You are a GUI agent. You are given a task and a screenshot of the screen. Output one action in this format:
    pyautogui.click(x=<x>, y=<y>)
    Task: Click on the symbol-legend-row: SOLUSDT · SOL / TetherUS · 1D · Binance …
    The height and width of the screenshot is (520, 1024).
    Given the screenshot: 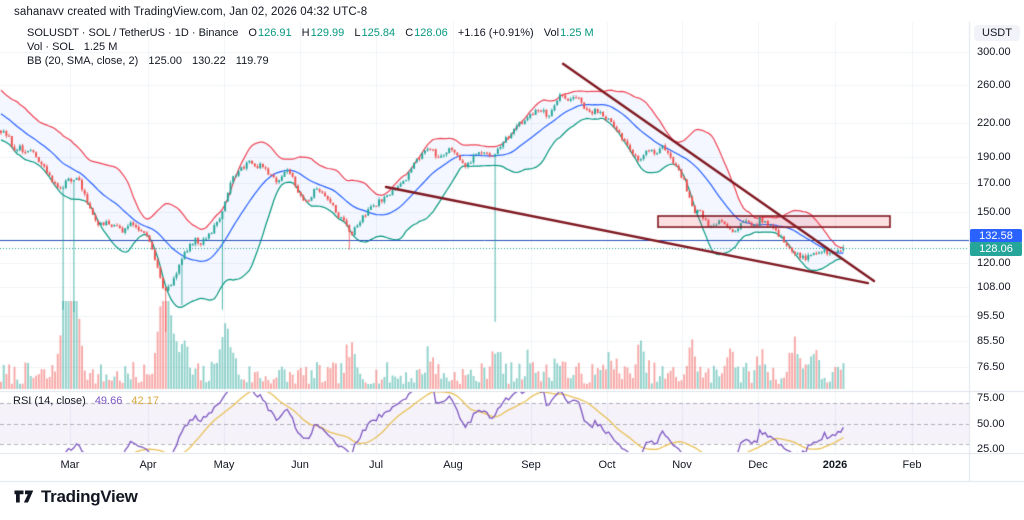 What is the action you would take?
    pyautogui.click(x=310, y=33)
    